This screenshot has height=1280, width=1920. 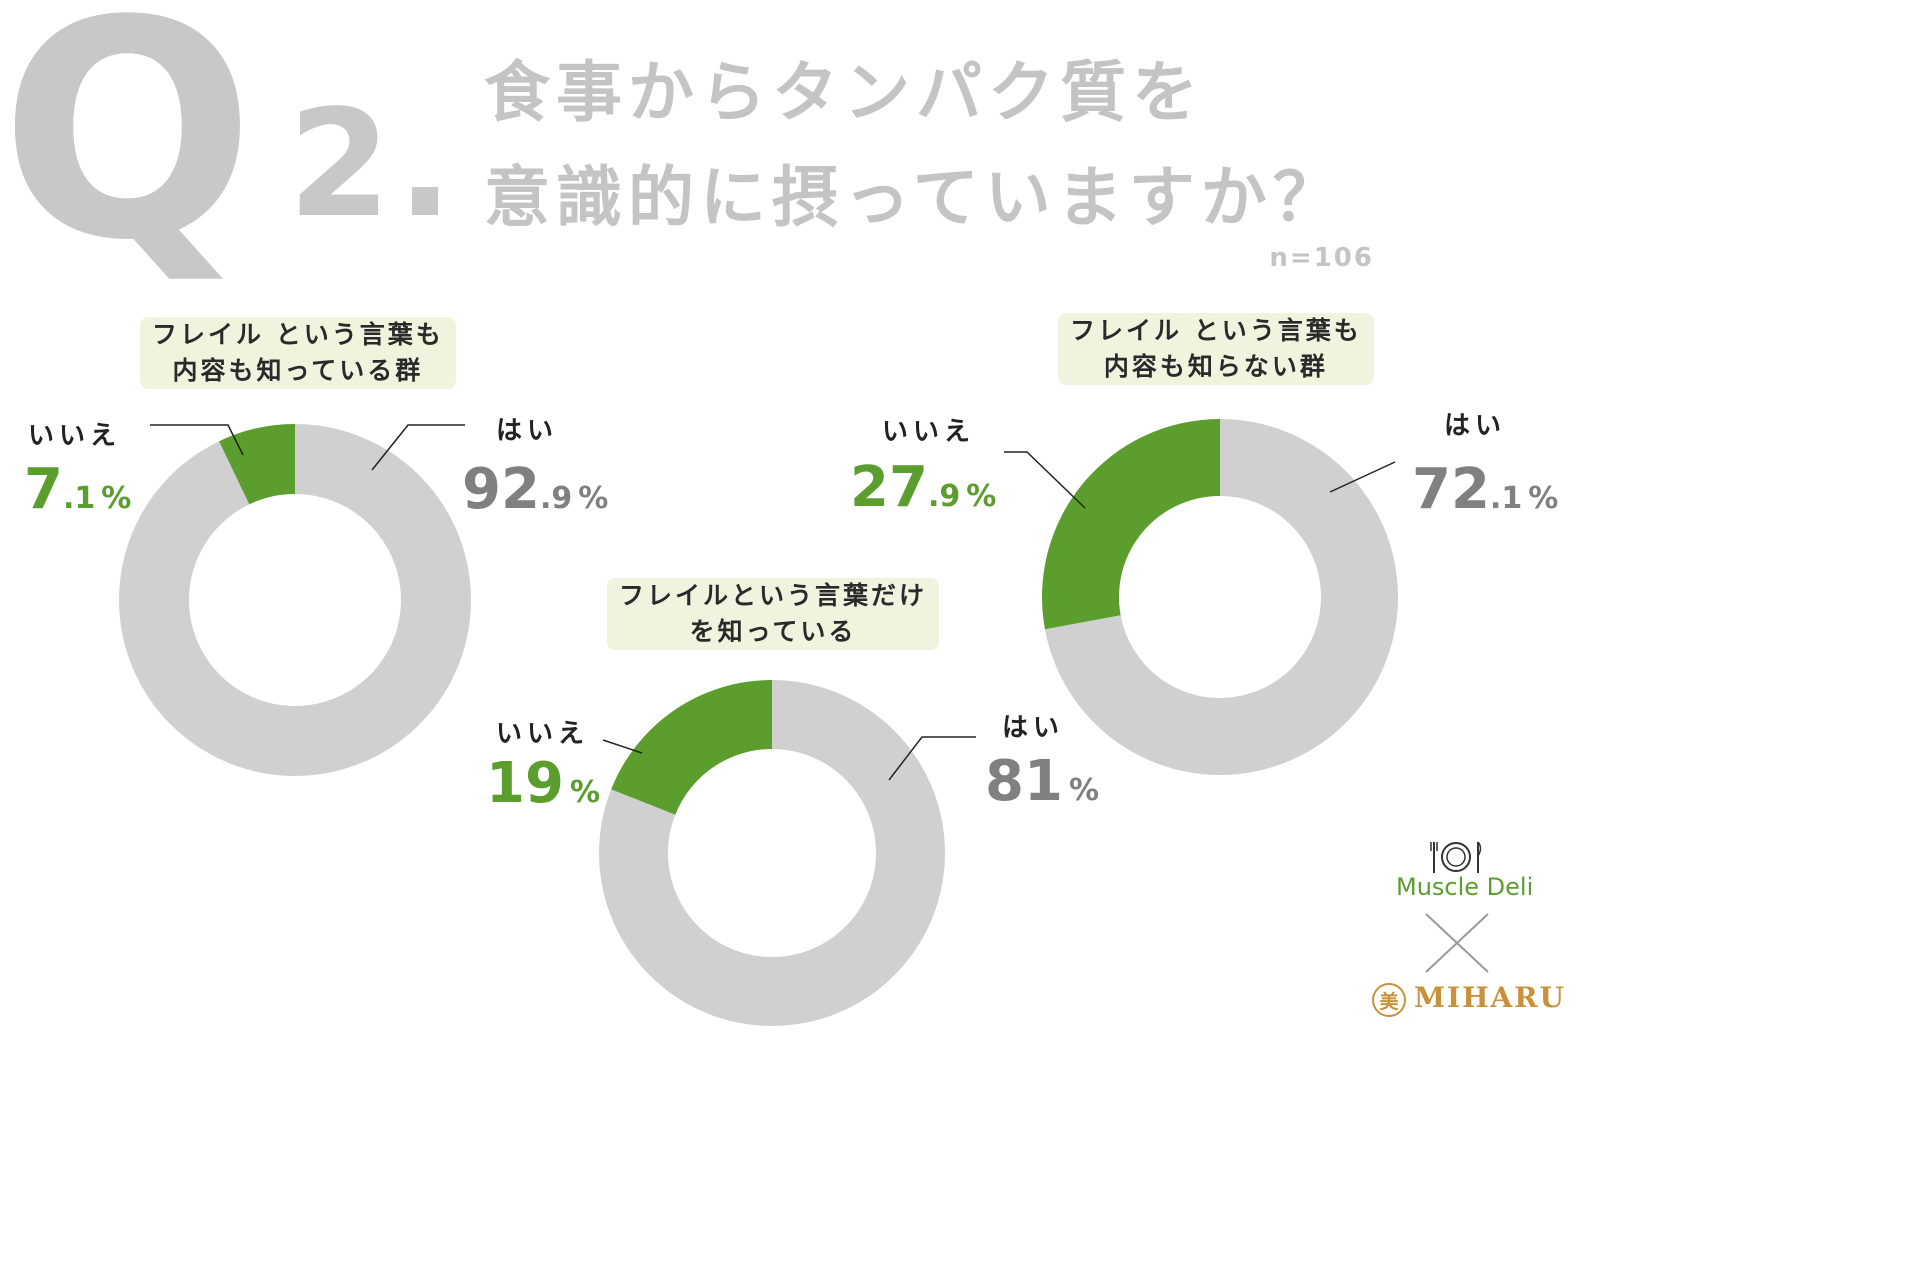 What do you see at coordinates (1216, 330) in the screenshot?
I see `group-label-3-line-1: フレイル という言葉も` at bounding box center [1216, 330].